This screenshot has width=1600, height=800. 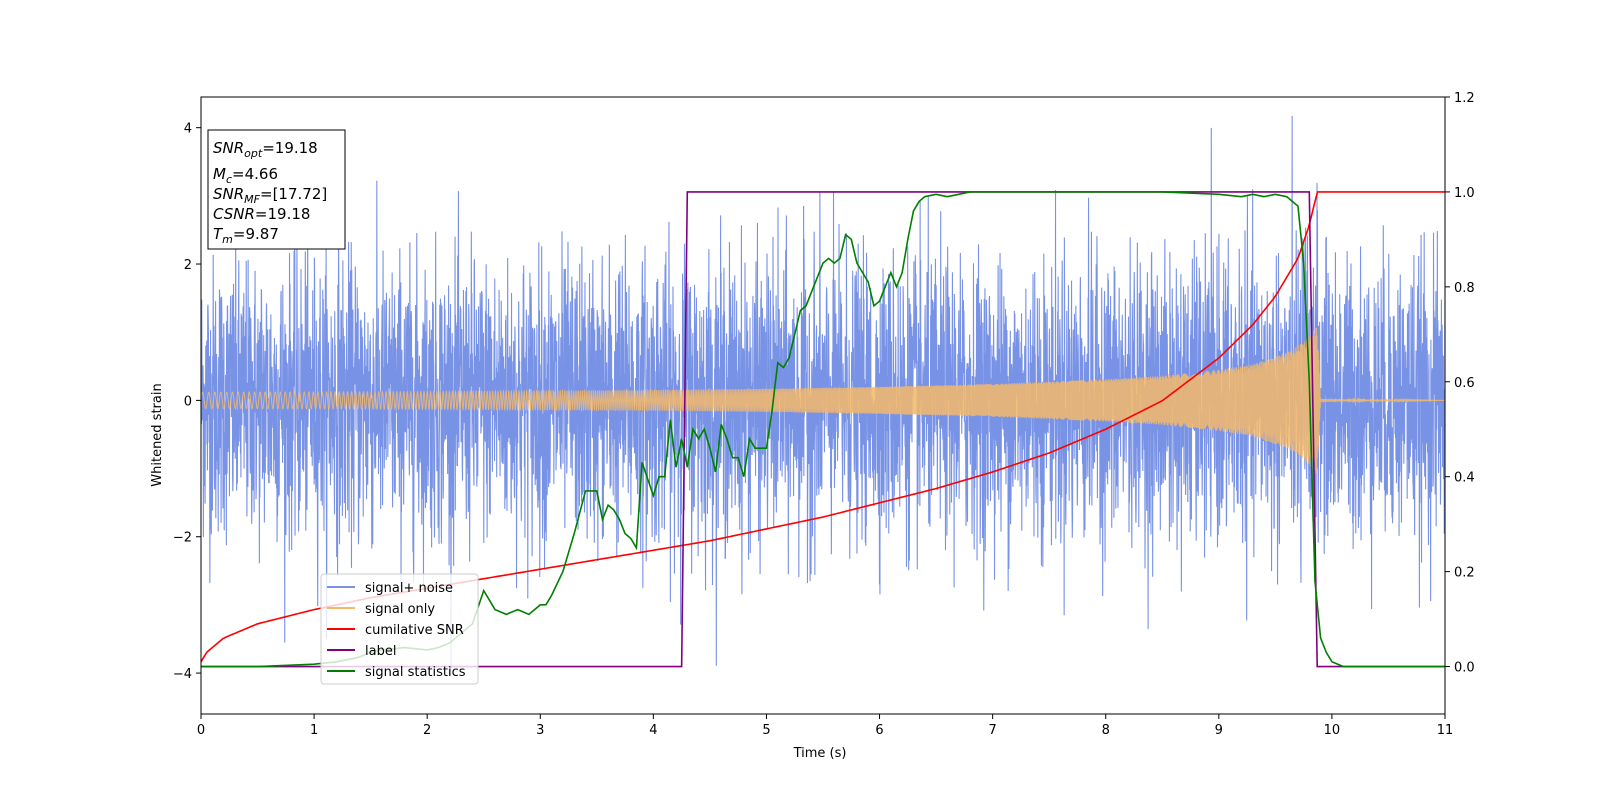 What do you see at coordinates (820, 753) in the screenshot?
I see `x-axis-label: Time (s)` at bounding box center [820, 753].